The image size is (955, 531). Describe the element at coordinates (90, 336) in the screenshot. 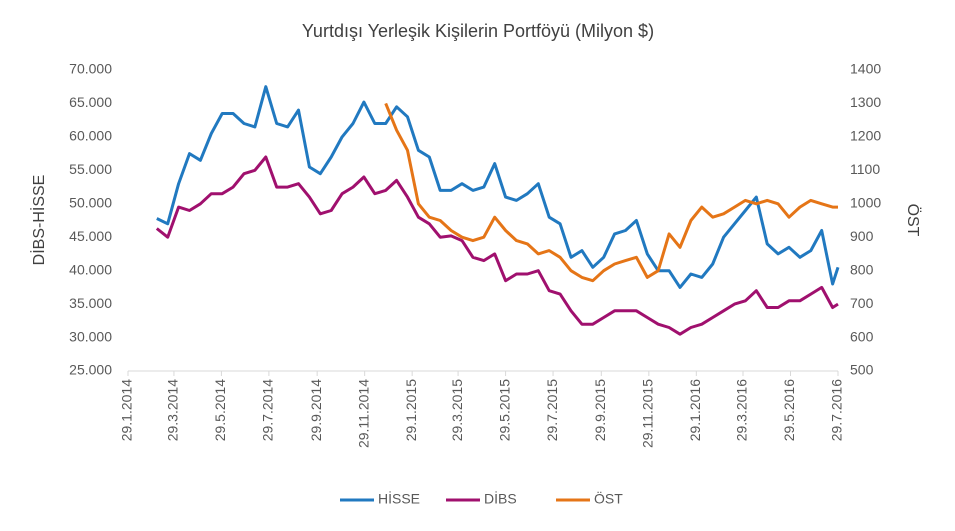

I see `y-tick-label: 30.000` at that location.